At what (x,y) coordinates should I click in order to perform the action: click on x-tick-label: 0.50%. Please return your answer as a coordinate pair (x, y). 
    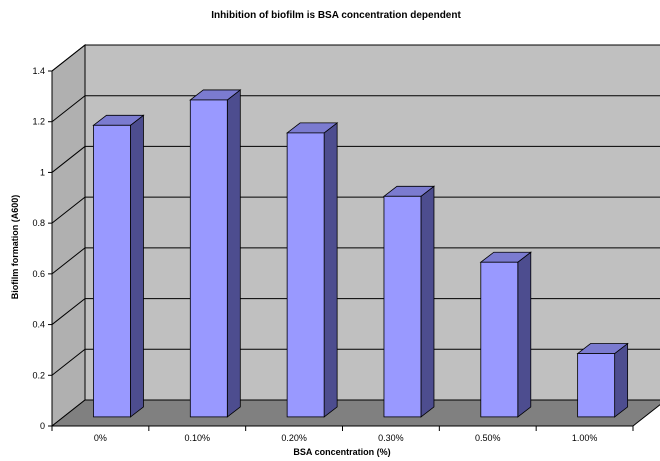
    Looking at the image, I should click on (488, 438).